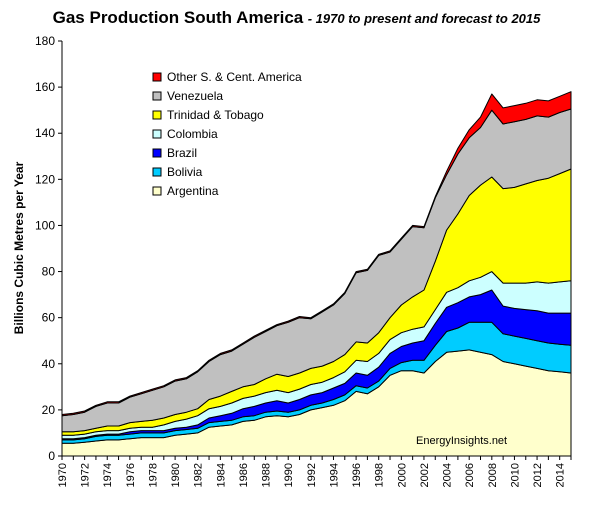  I want to click on x-tick-label: 2014, so click(561, 475).